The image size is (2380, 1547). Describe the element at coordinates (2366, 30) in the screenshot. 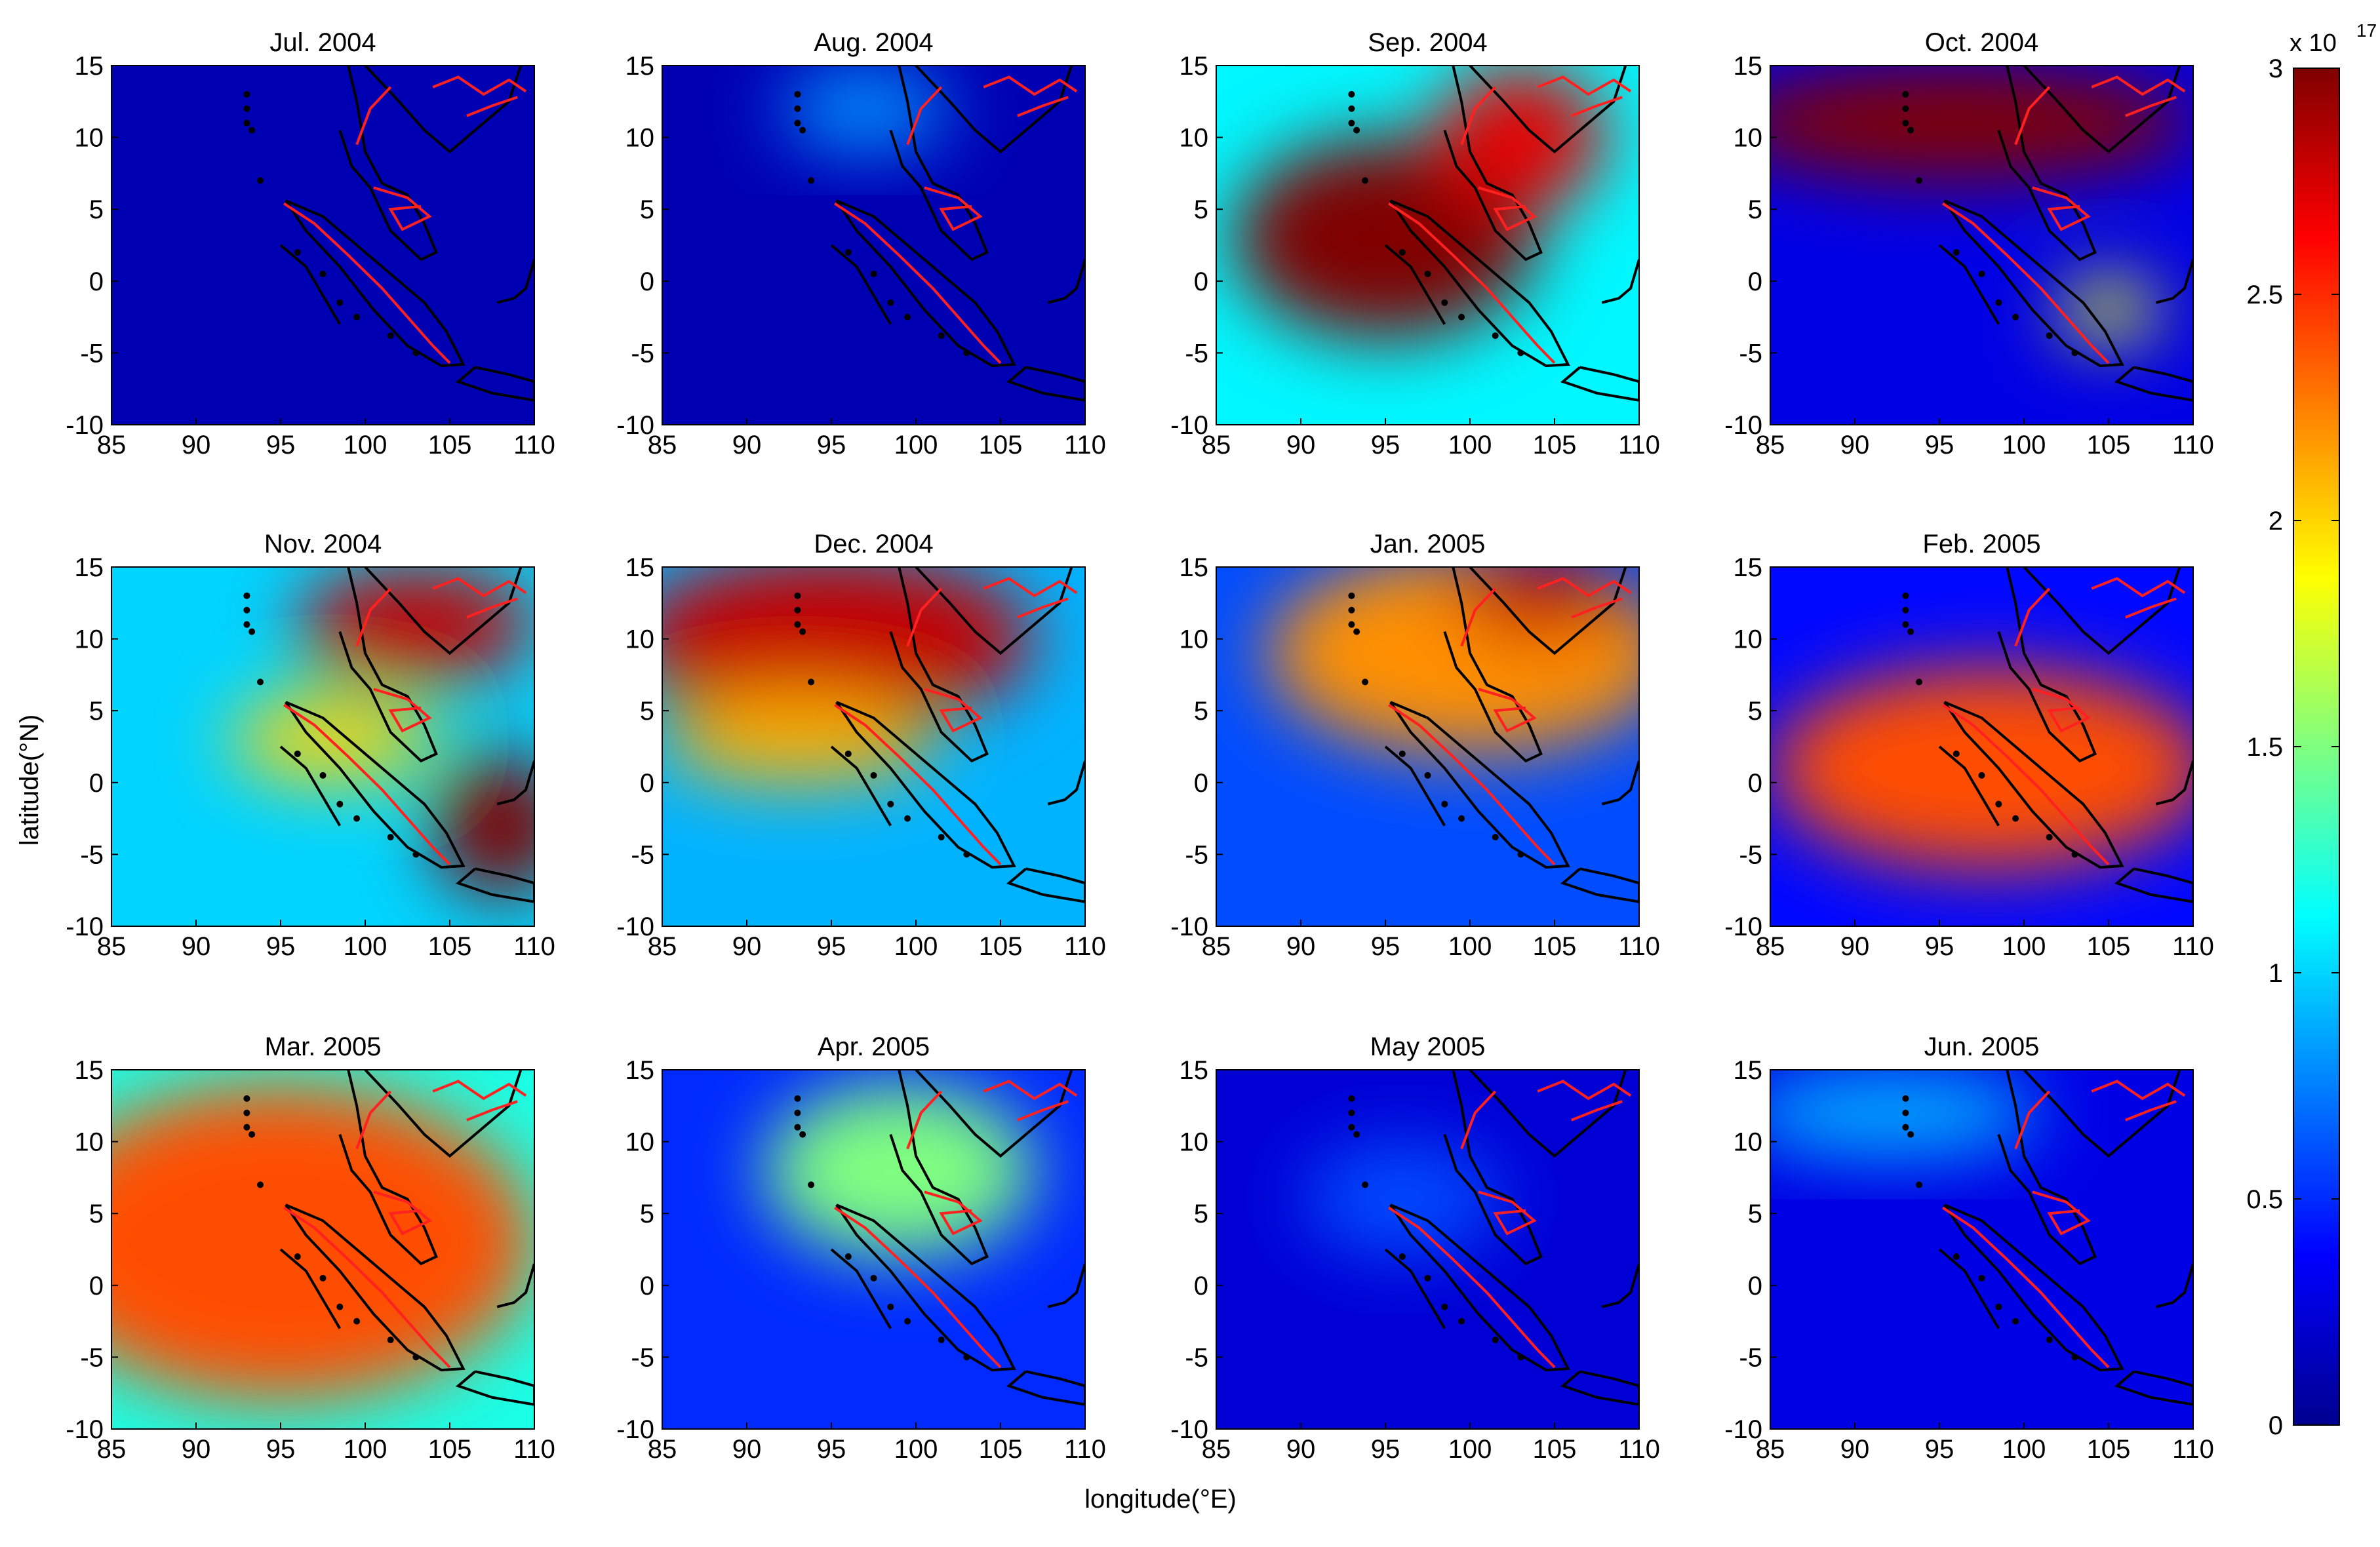

I see `colorbar-exponent-power: 17` at that location.